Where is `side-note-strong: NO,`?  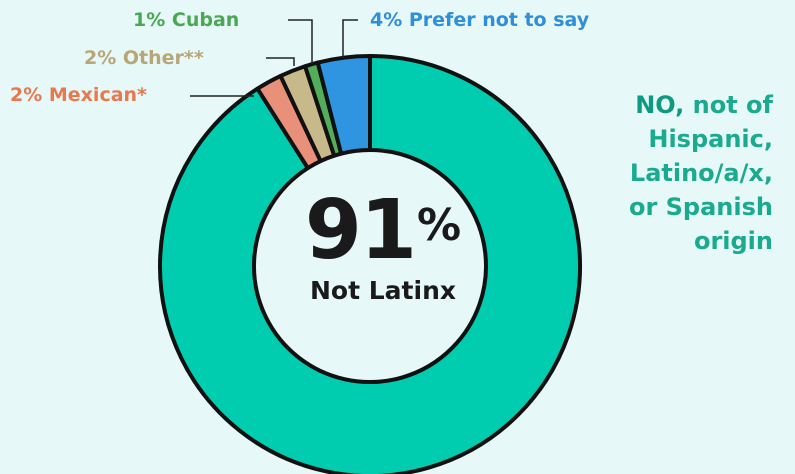
side-note-strong: NO, is located at coordinates (660, 105).